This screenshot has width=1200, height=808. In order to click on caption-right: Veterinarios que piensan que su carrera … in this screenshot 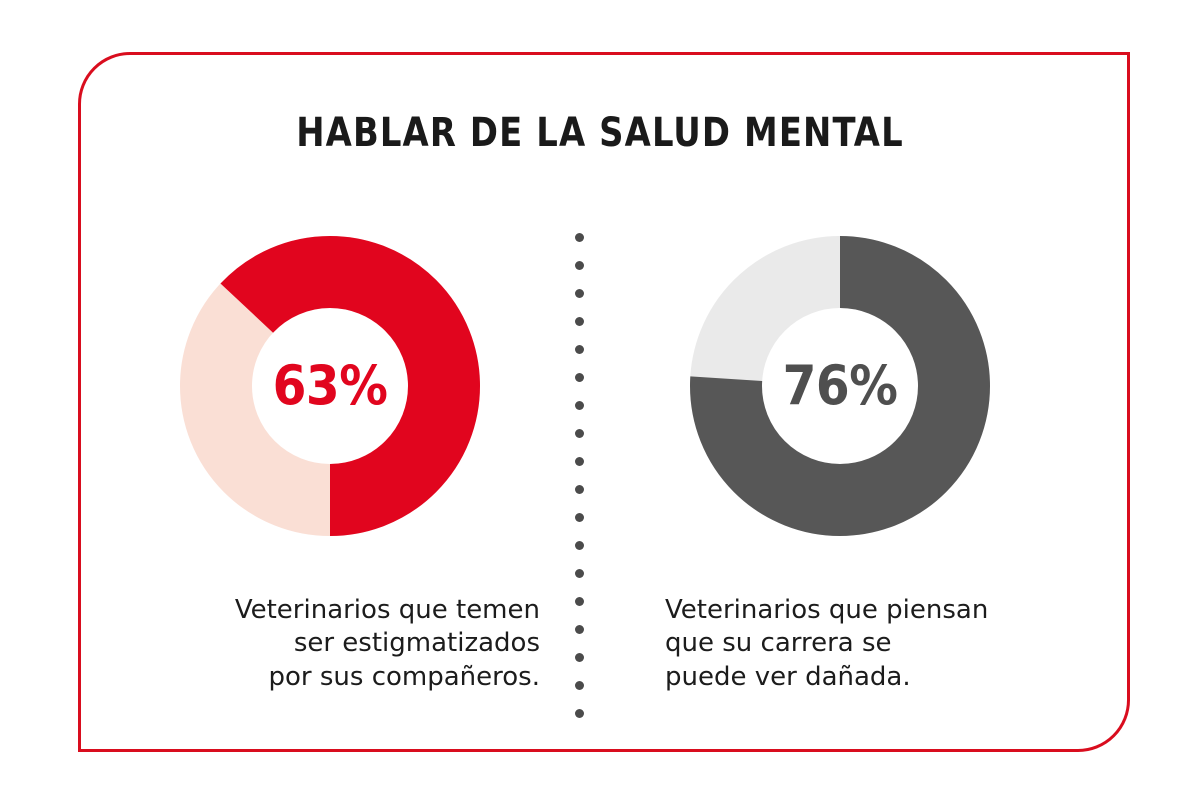, I will do `click(827, 643)`.